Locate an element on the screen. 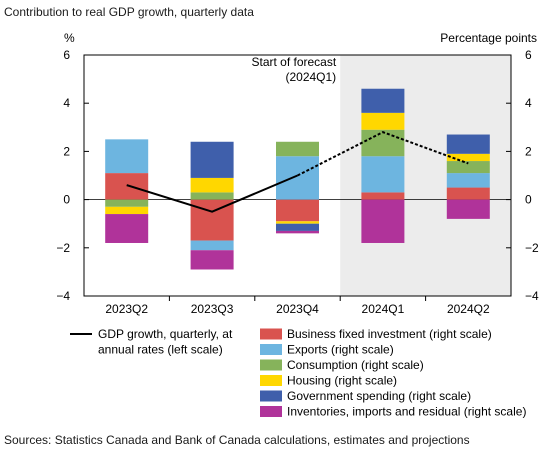 The height and width of the screenshot is (456, 559). y-tick-label-left: −4 is located at coordinates (63, 296).